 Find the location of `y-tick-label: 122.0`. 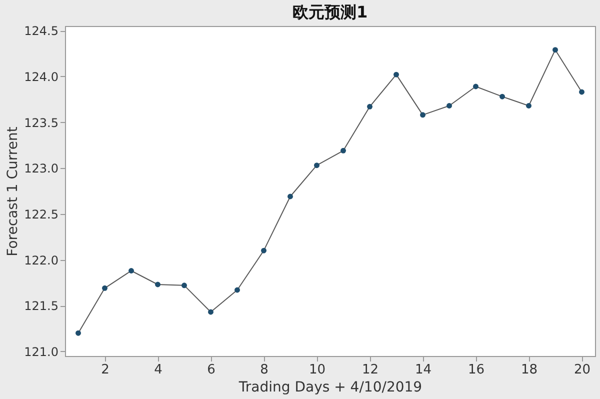

y-tick-label: 122.0 is located at coordinates (41, 260).